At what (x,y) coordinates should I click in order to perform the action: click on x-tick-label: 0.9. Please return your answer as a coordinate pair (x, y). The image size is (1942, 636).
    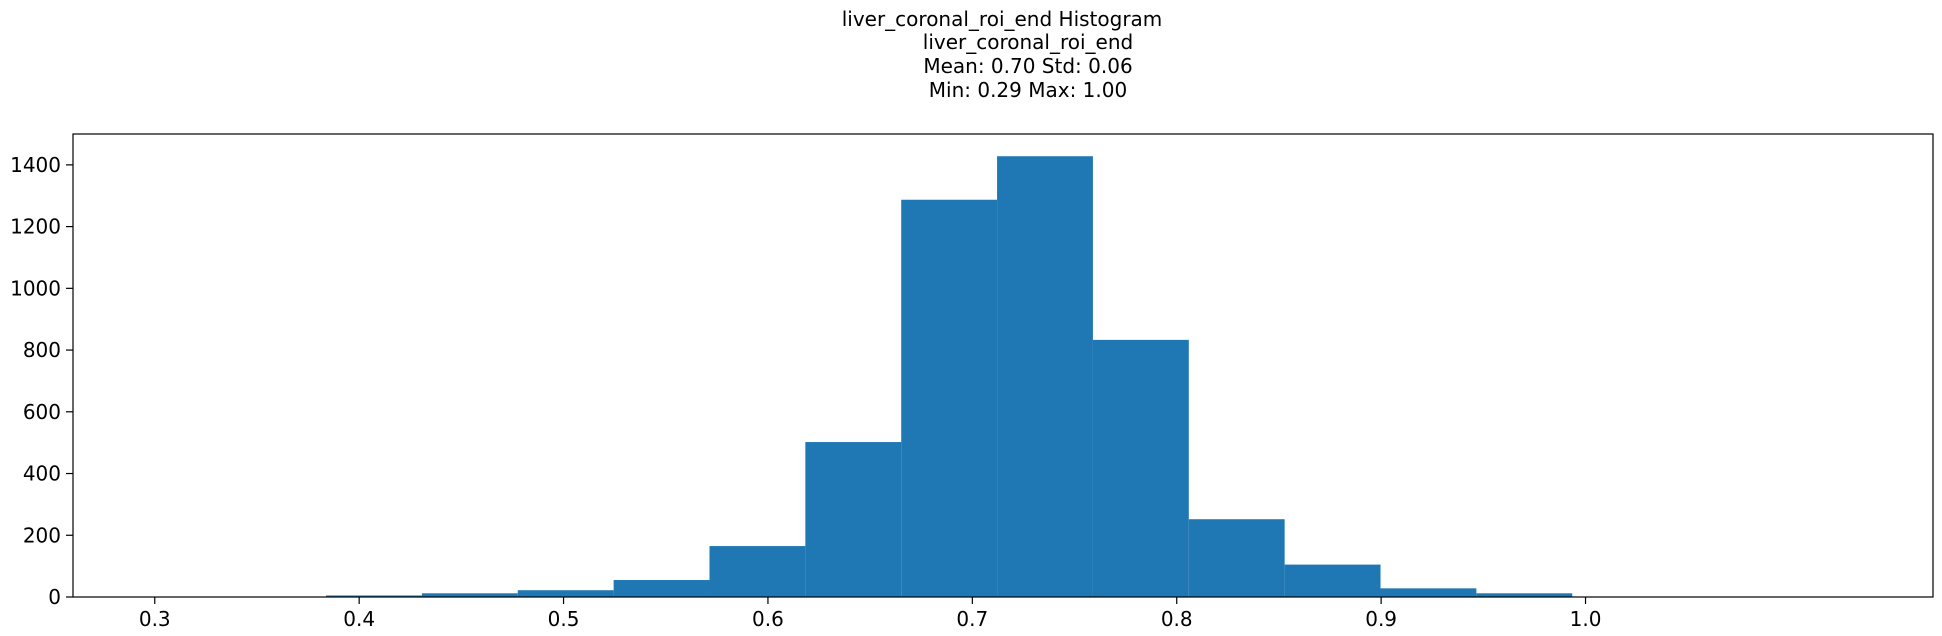
    Looking at the image, I should click on (1381, 619).